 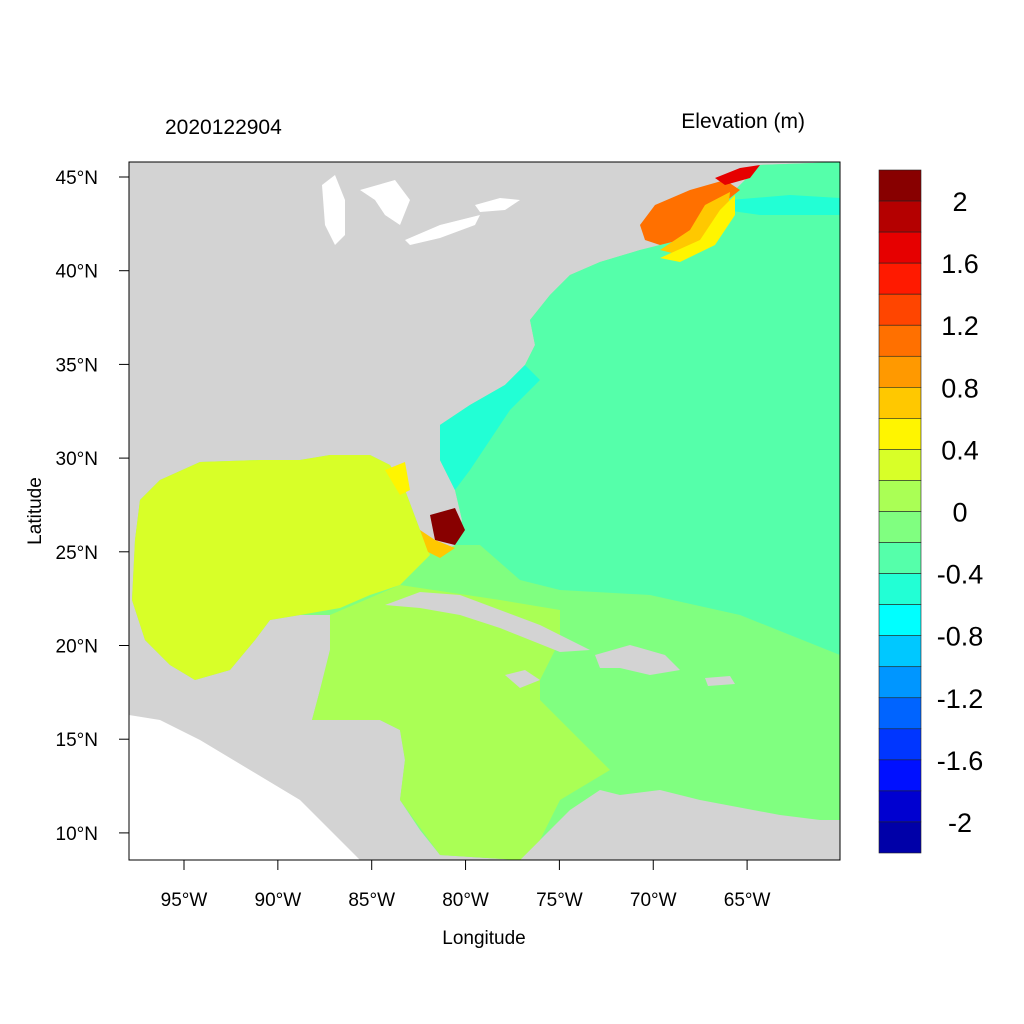 What do you see at coordinates (77, 365) in the screenshot?
I see `y-tick-label: 35°N` at bounding box center [77, 365].